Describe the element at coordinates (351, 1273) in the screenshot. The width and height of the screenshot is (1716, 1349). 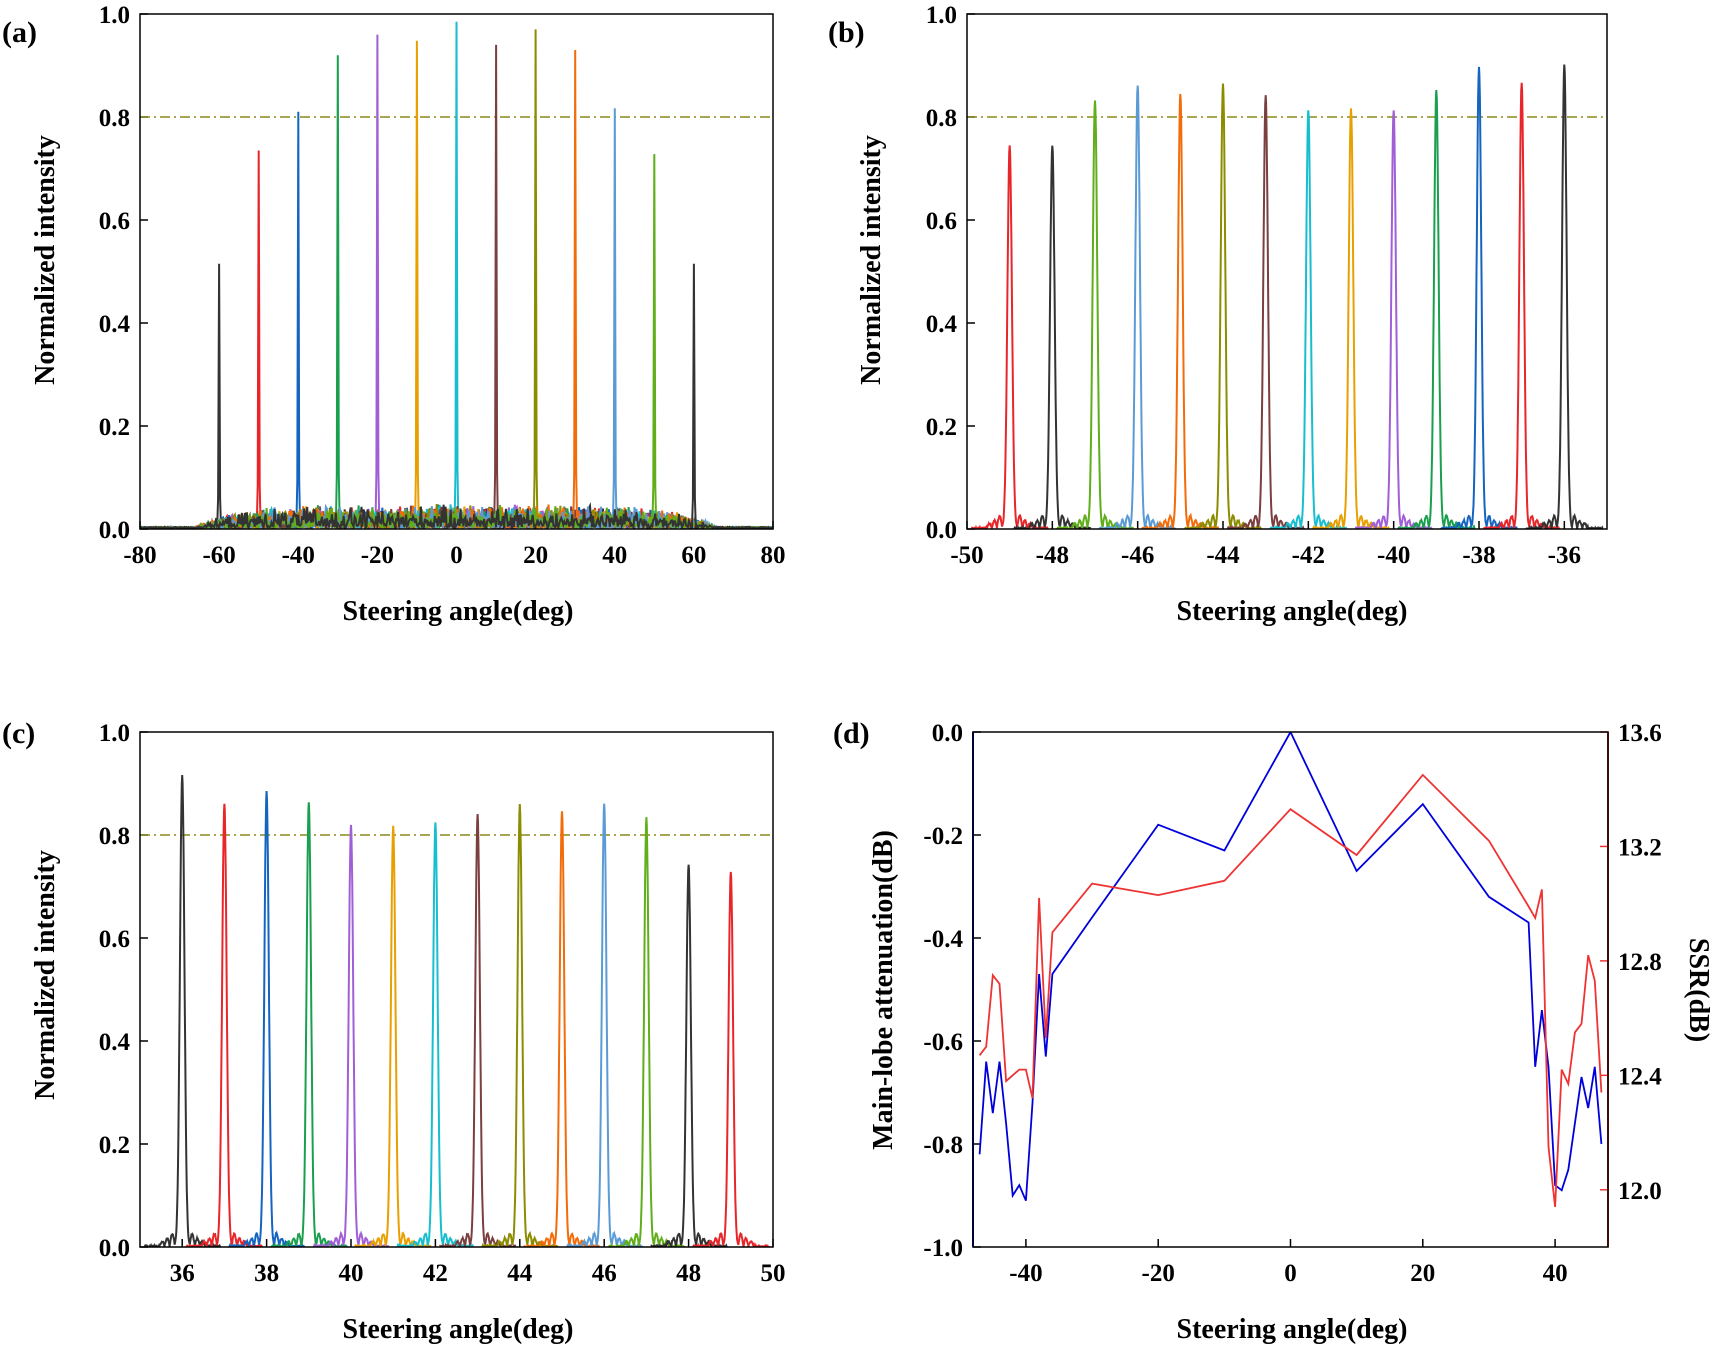
I see `panel-c-xtick-label: 40` at that location.